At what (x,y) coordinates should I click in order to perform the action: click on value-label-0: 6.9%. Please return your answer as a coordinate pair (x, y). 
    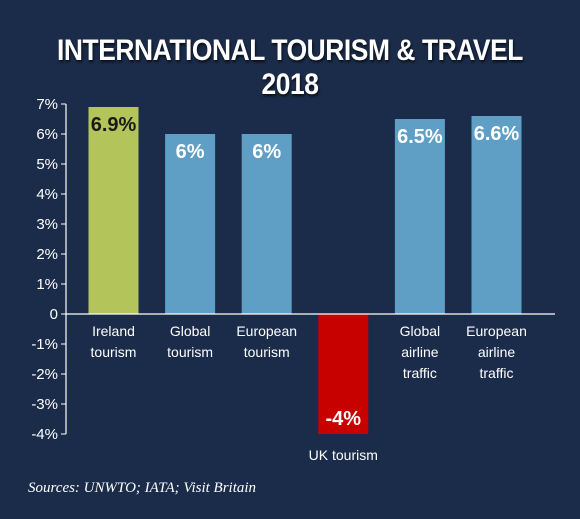
    Looking at the image, I should click on (114, 125).